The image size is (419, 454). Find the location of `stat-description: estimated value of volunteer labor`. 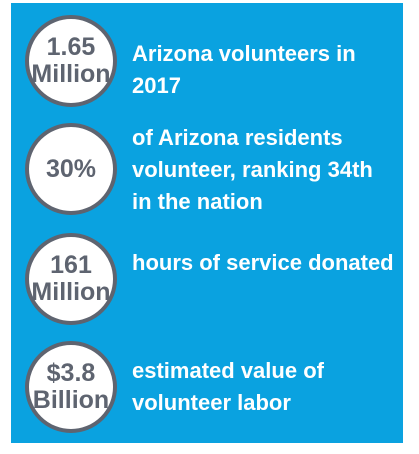

stat-description: estimated value of volunteer labor is located at coordinates (228, 386).